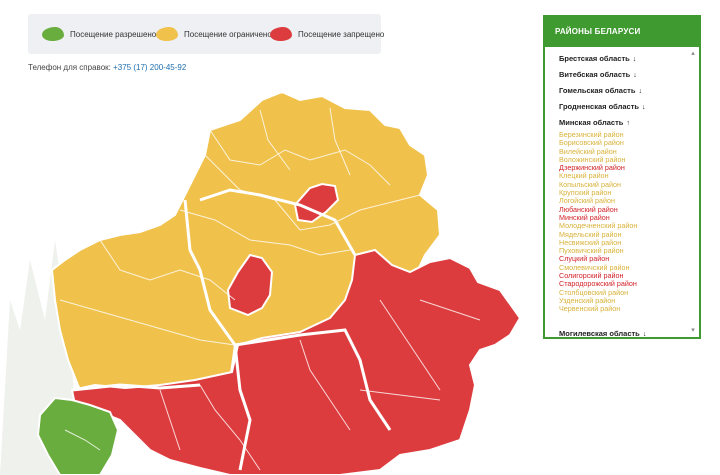  Describe the element at coordinates (598, 226) in the screenshot. I see `district-item: Молодечненский район` at that location.